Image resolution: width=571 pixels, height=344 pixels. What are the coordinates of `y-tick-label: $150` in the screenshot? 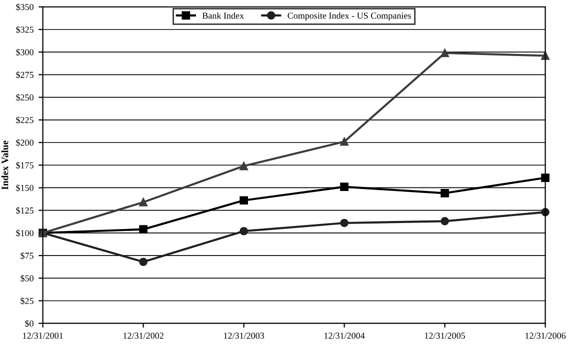 It's located at (25, 188).